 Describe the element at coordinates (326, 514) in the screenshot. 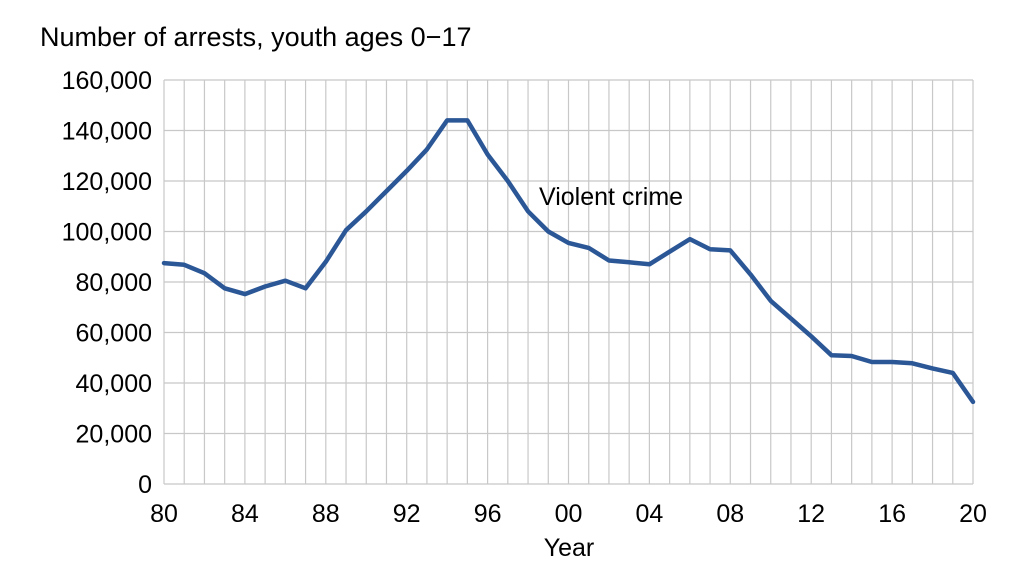

I see `x-tick-label: 88` at that location.